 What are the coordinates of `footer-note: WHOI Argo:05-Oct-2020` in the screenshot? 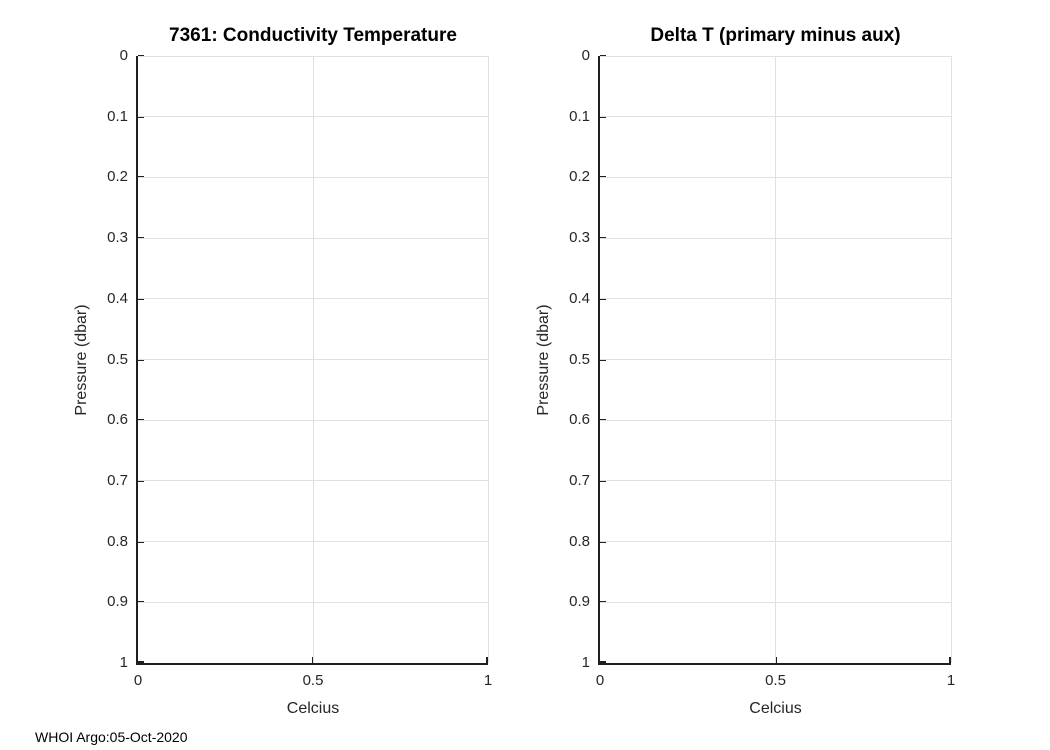 It's located at (111, 737).